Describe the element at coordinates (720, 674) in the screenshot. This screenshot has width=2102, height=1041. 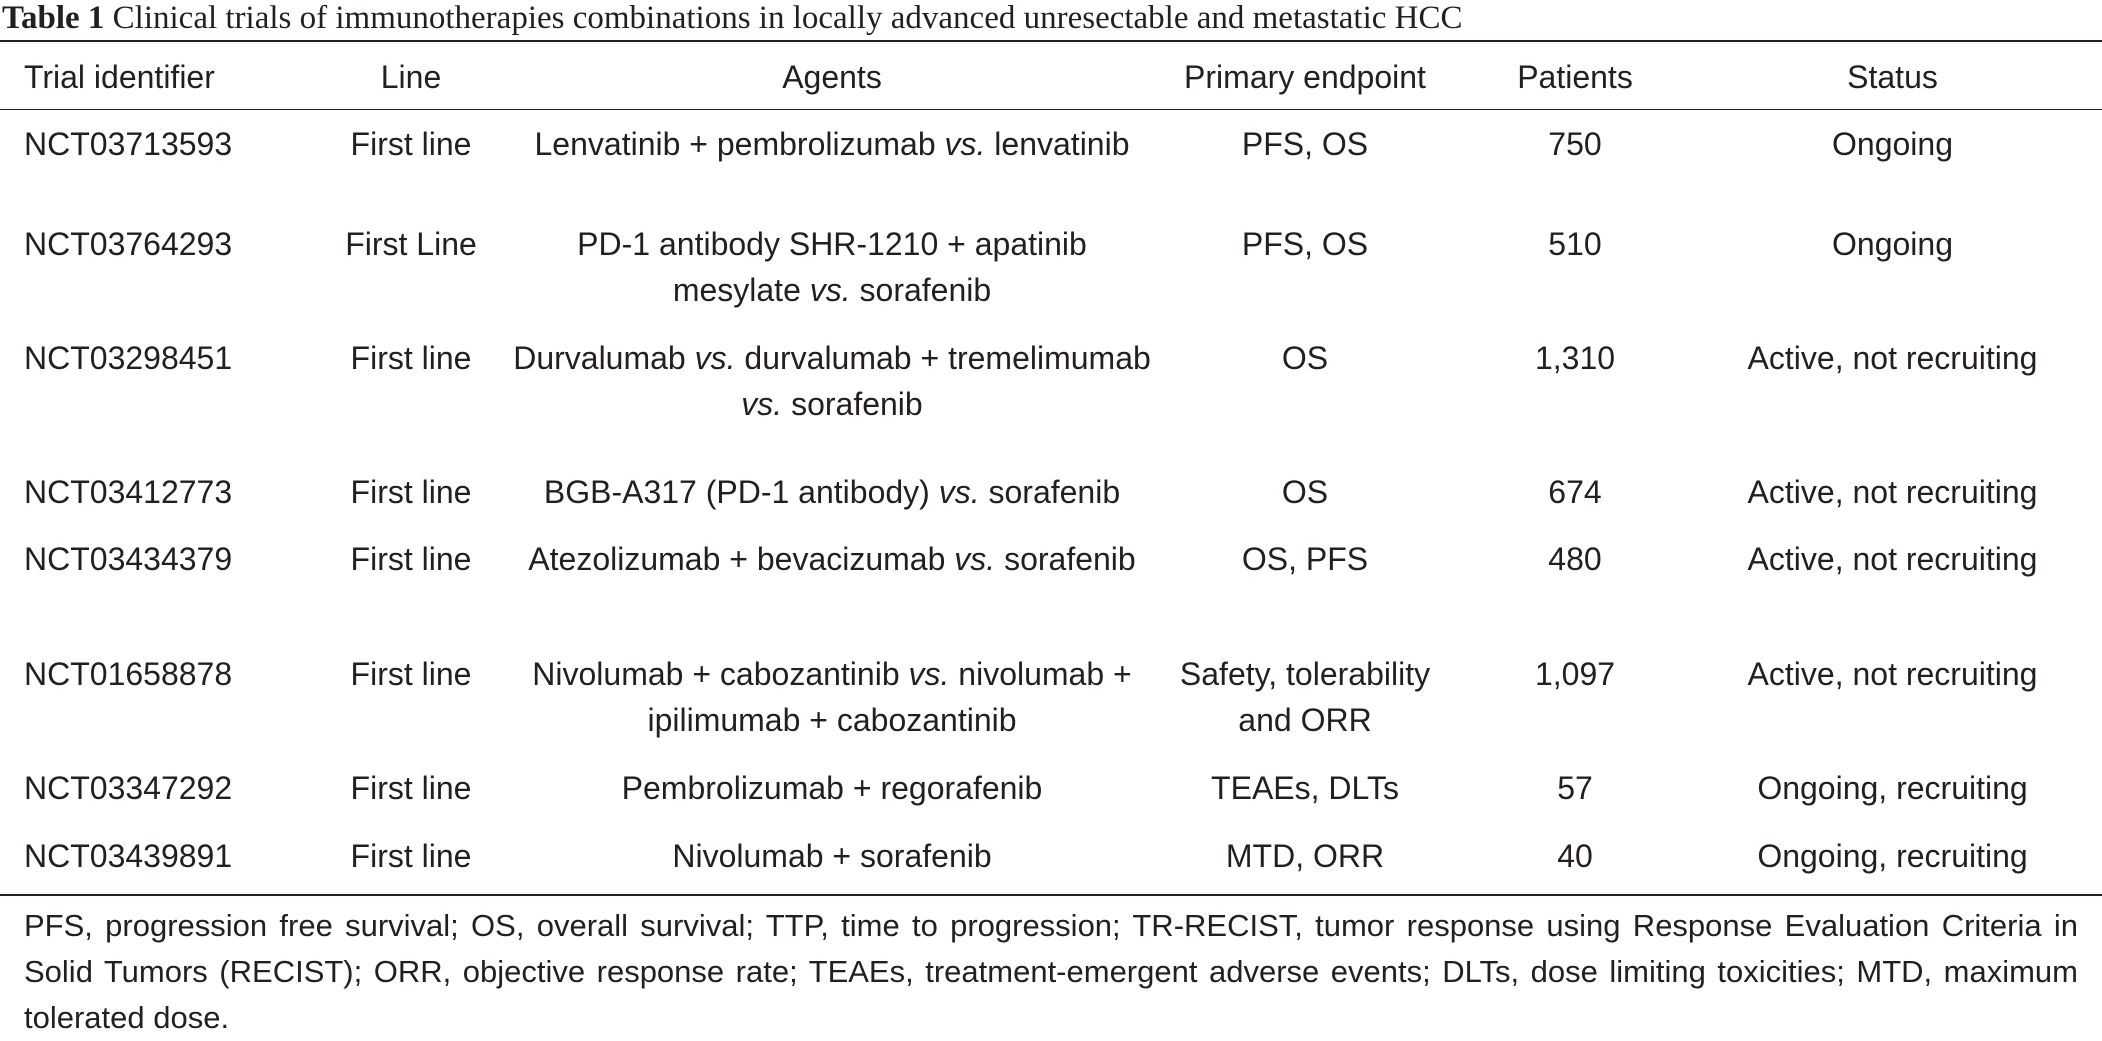
I see `agents-text-segment: Nivolumab + cabozantinib` at that location.